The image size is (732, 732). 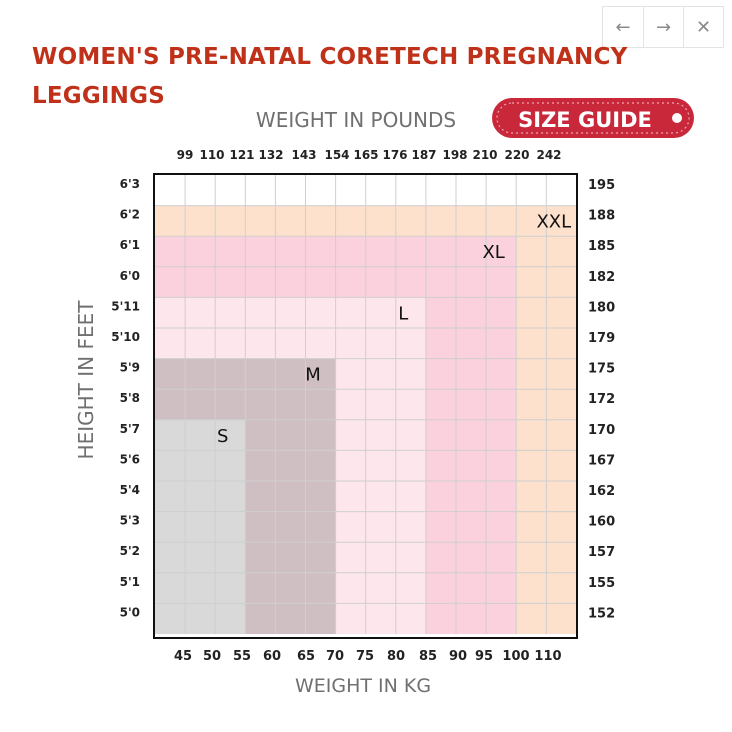 I want to click on height-cm-tick: 157, so click(x=601, y=552).